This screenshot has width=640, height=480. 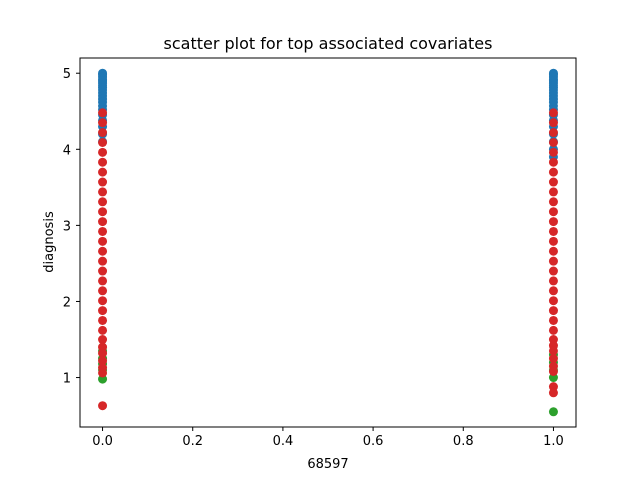 What do you see at coordinates (67, 226) in the screenshot?
I see `y-tick-label: 3` at bounding box center [67, 226].